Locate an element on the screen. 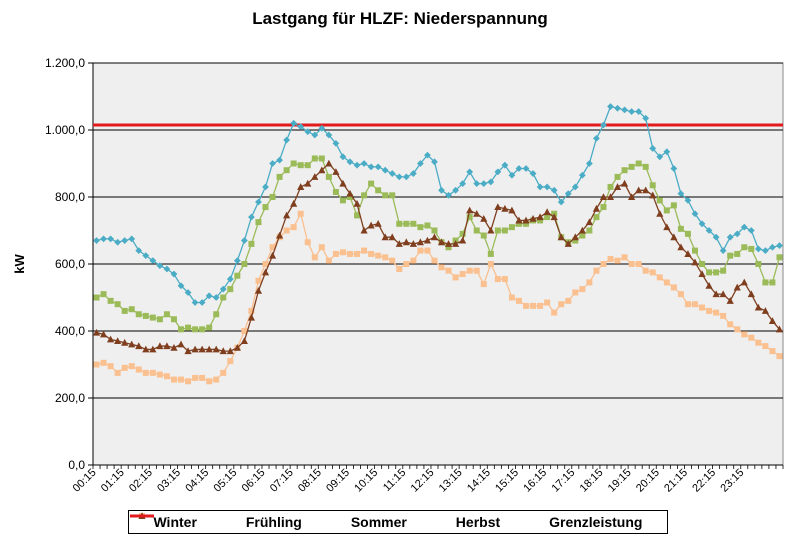 The width and height of the screenshot is (800, 545). legend-label: Frühling is located at coordinates (273, 522).